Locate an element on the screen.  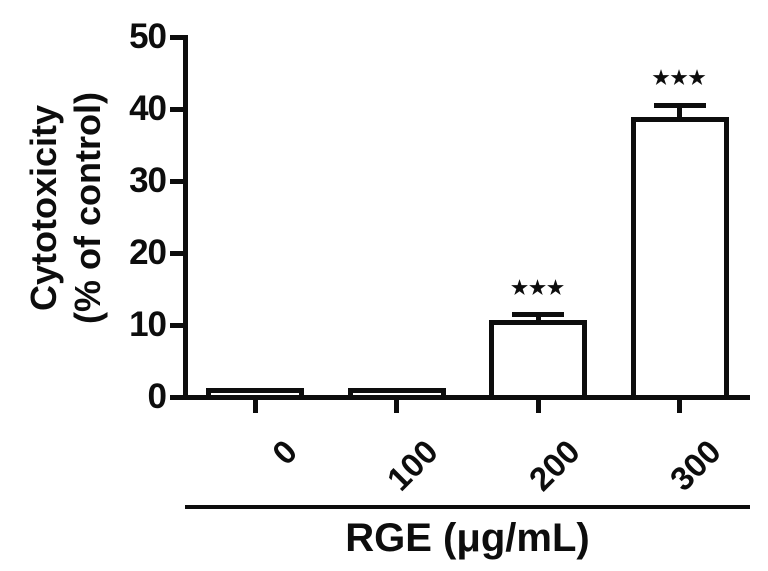
y-axis-title: Cytotoxicity (% of control) is located at coordinates (66, 208).